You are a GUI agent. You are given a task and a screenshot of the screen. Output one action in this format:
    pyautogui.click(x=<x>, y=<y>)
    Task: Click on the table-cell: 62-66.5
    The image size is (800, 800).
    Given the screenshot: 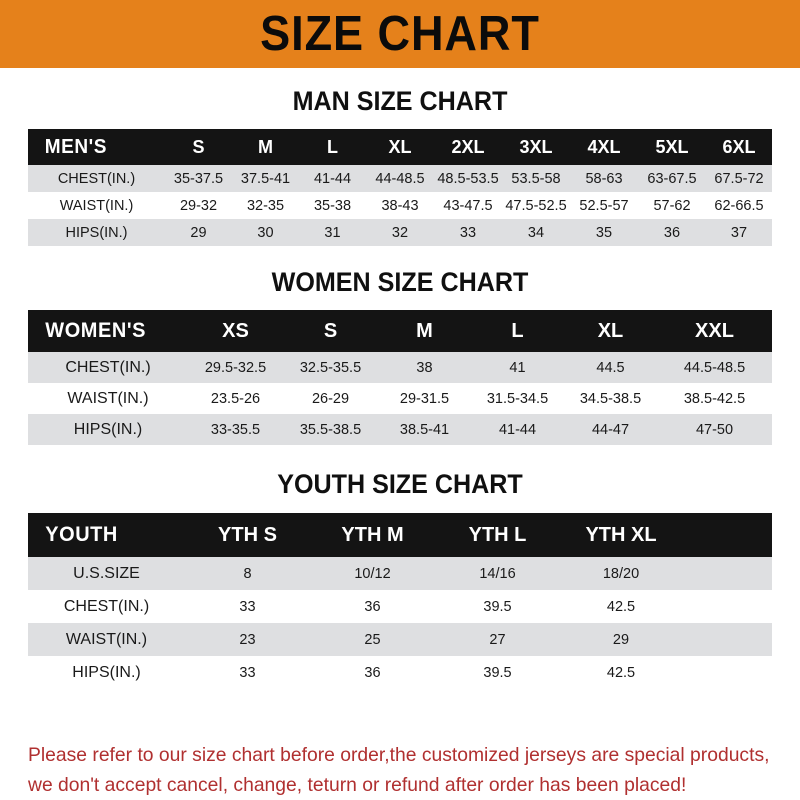 What is the action you would take?
    pyautogui.click(x=739, y=205)
    